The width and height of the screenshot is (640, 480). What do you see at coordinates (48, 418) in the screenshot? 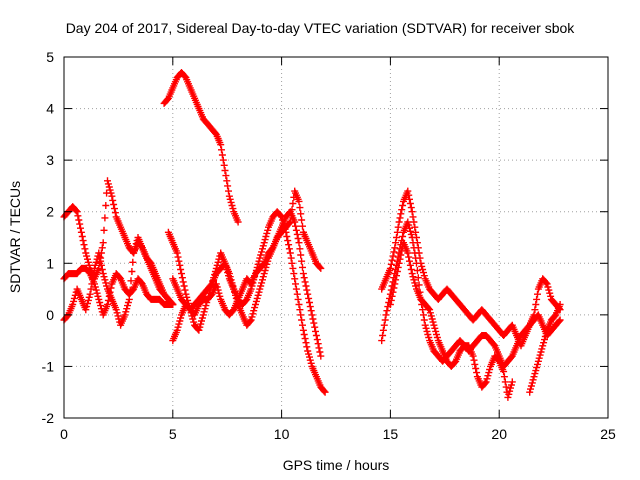
I see `y-tick-label: -2` at bounding box center [48, 418].